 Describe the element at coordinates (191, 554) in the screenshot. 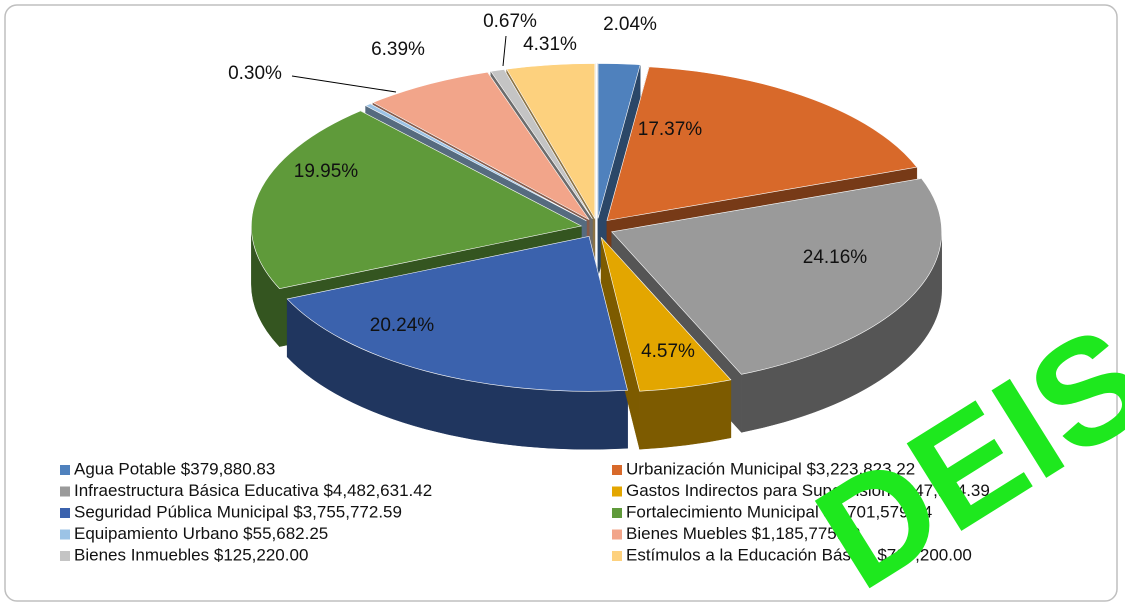

I see `legend-label: Bienes Inmuebles $125,220.00` at that location.